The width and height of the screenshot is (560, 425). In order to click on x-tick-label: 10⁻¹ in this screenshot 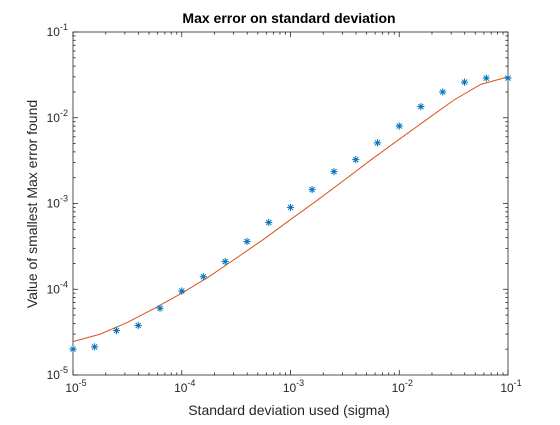, I will do `click(510, 386)`.